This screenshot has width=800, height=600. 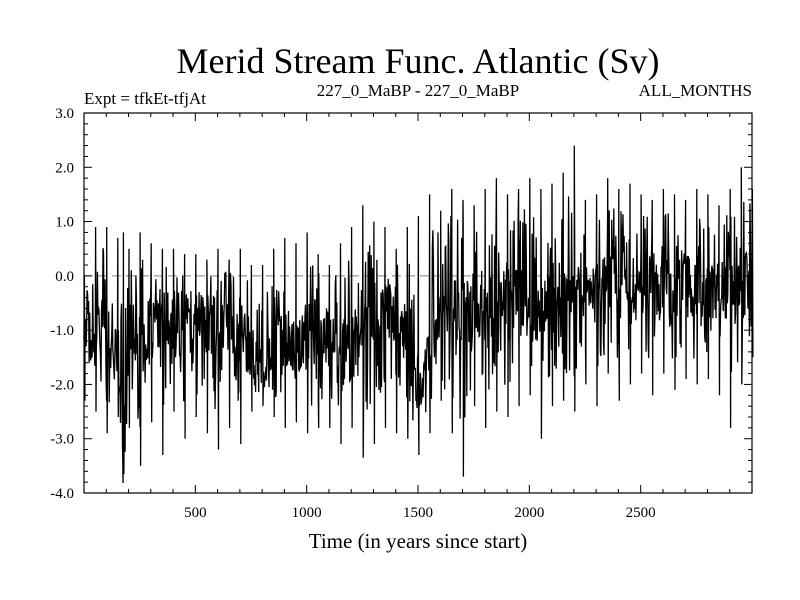 What do you see at coordinates (695, 90) in the screenshot?
I see `months-label: ALL_MONTHS` at bounding box center [695, 90].